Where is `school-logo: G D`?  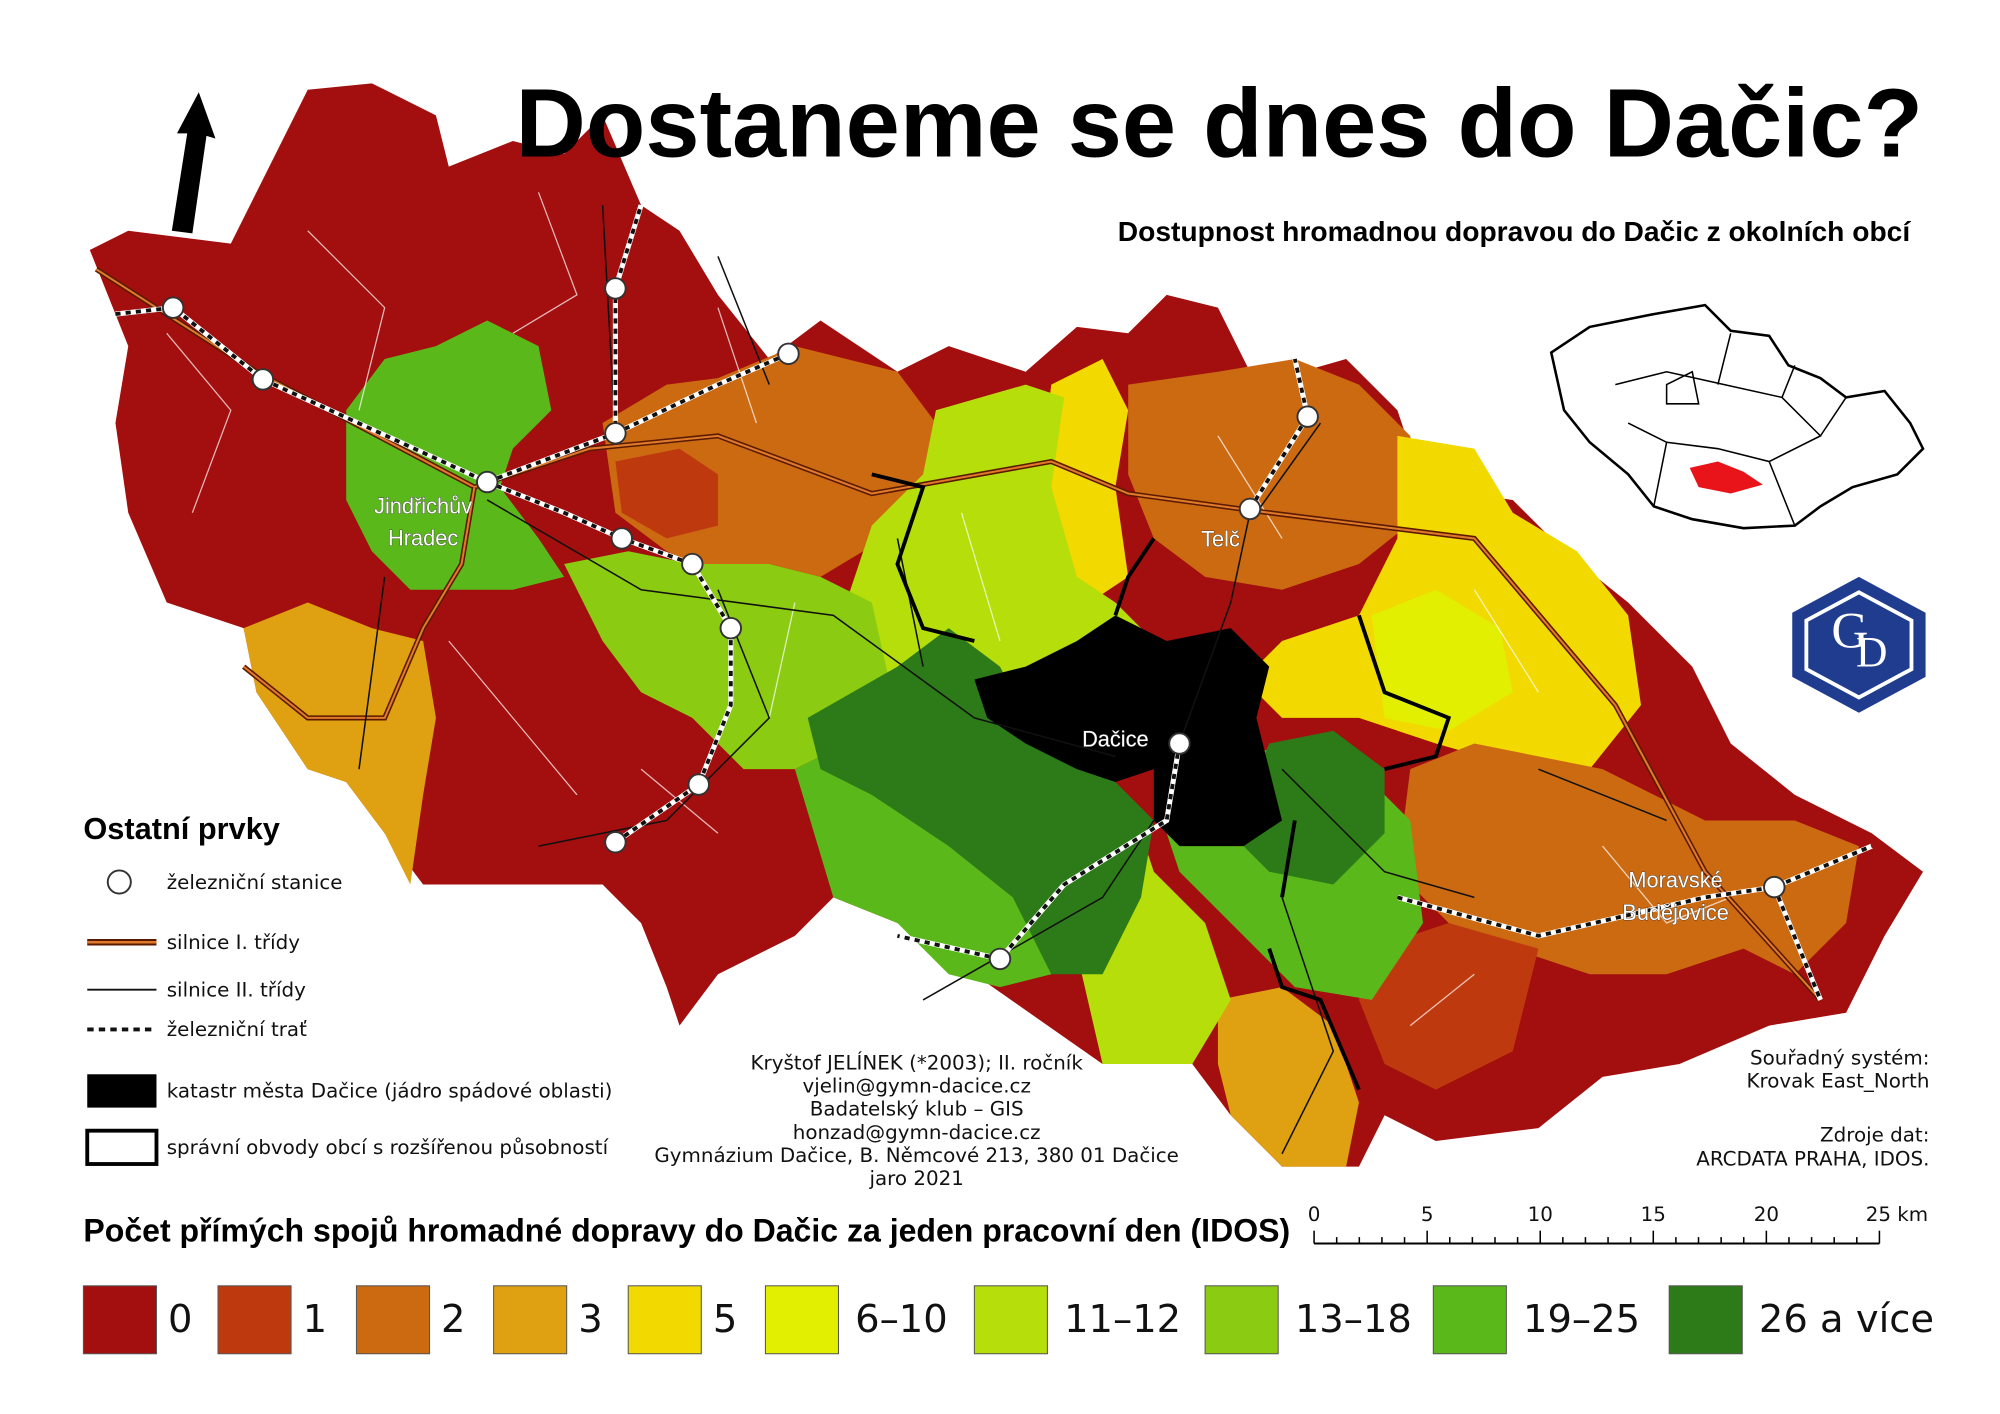 school-logo: G D is located at coordinates (1859, 644).